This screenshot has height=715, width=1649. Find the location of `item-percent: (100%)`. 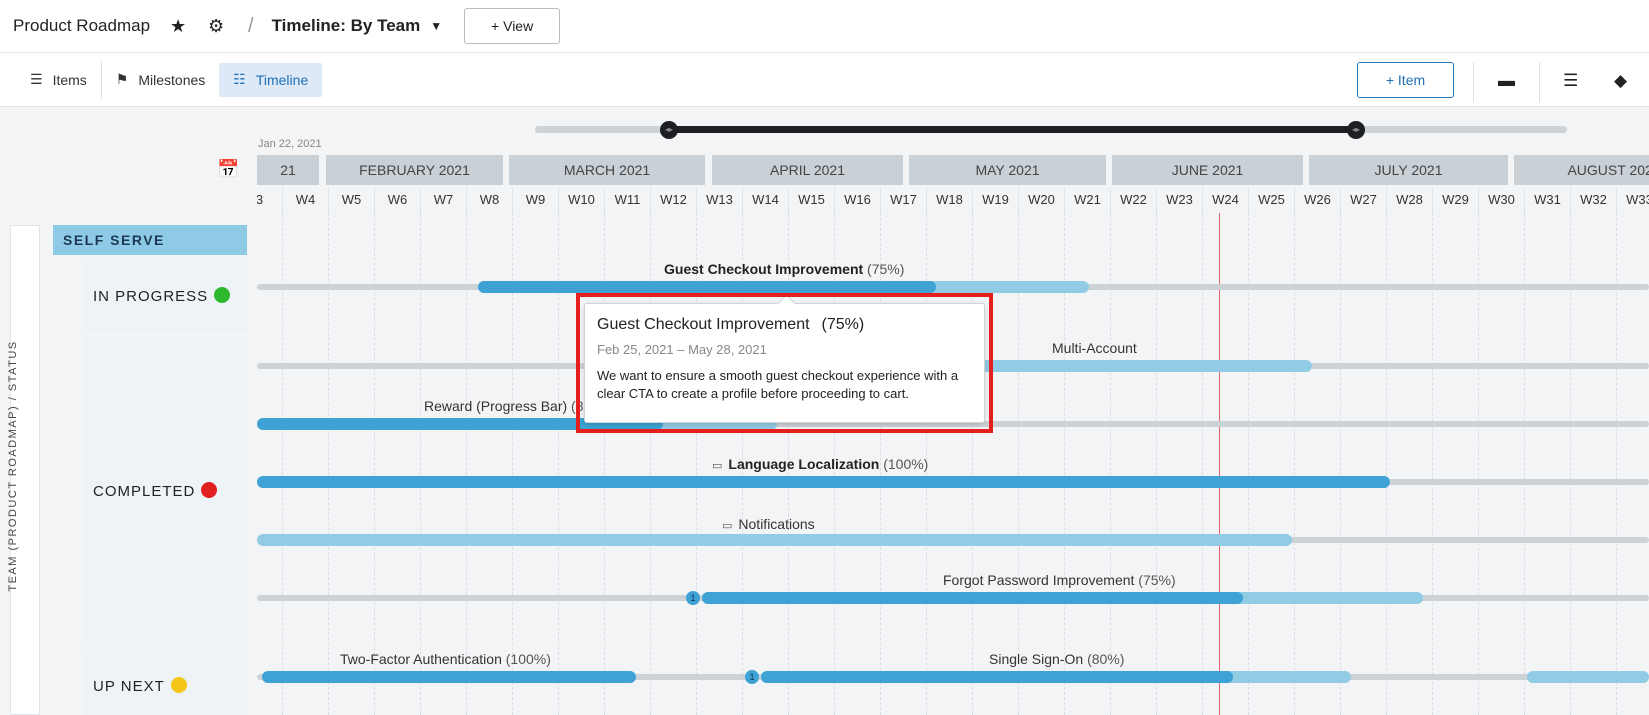

item-percent: (100%) is located at coordinates (906, 464).